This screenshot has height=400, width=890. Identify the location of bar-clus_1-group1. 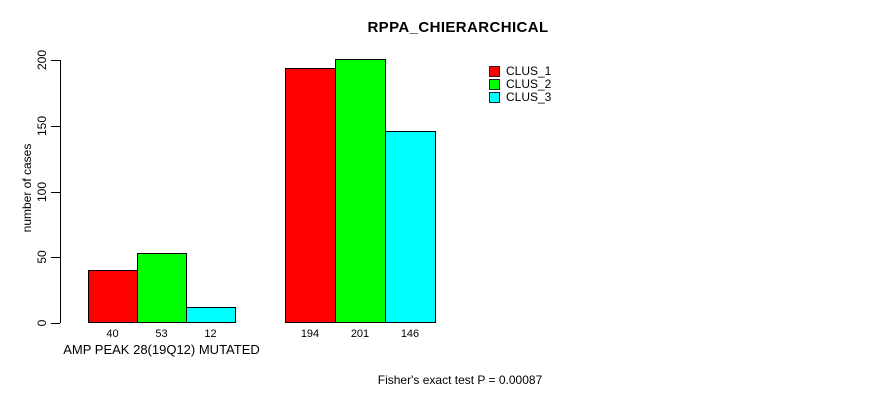
(113, 296).